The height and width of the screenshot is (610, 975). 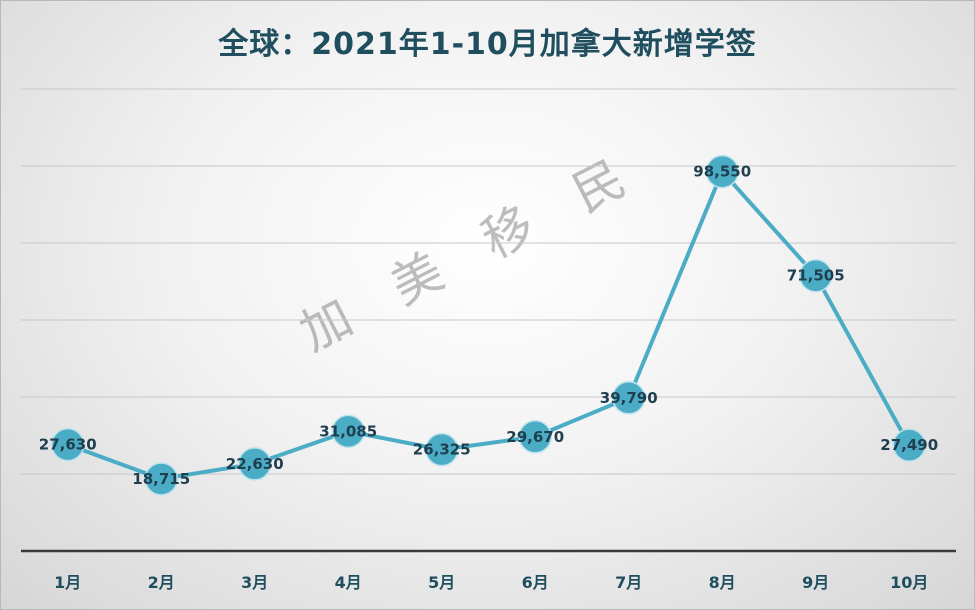 What do you see at coordinates (348, 582) in the screenshot?
I see `x-tick-label: 4月` at bounding box center [348, 582].